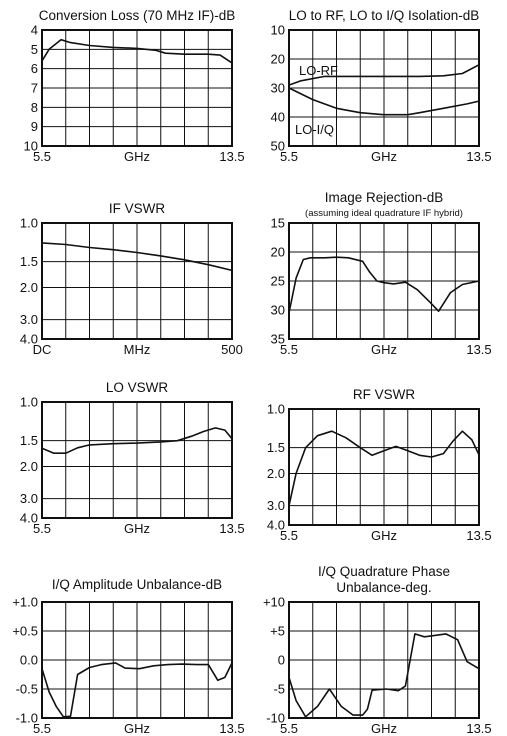  I want to click on y-tick-label: 50, so click(278, 146).